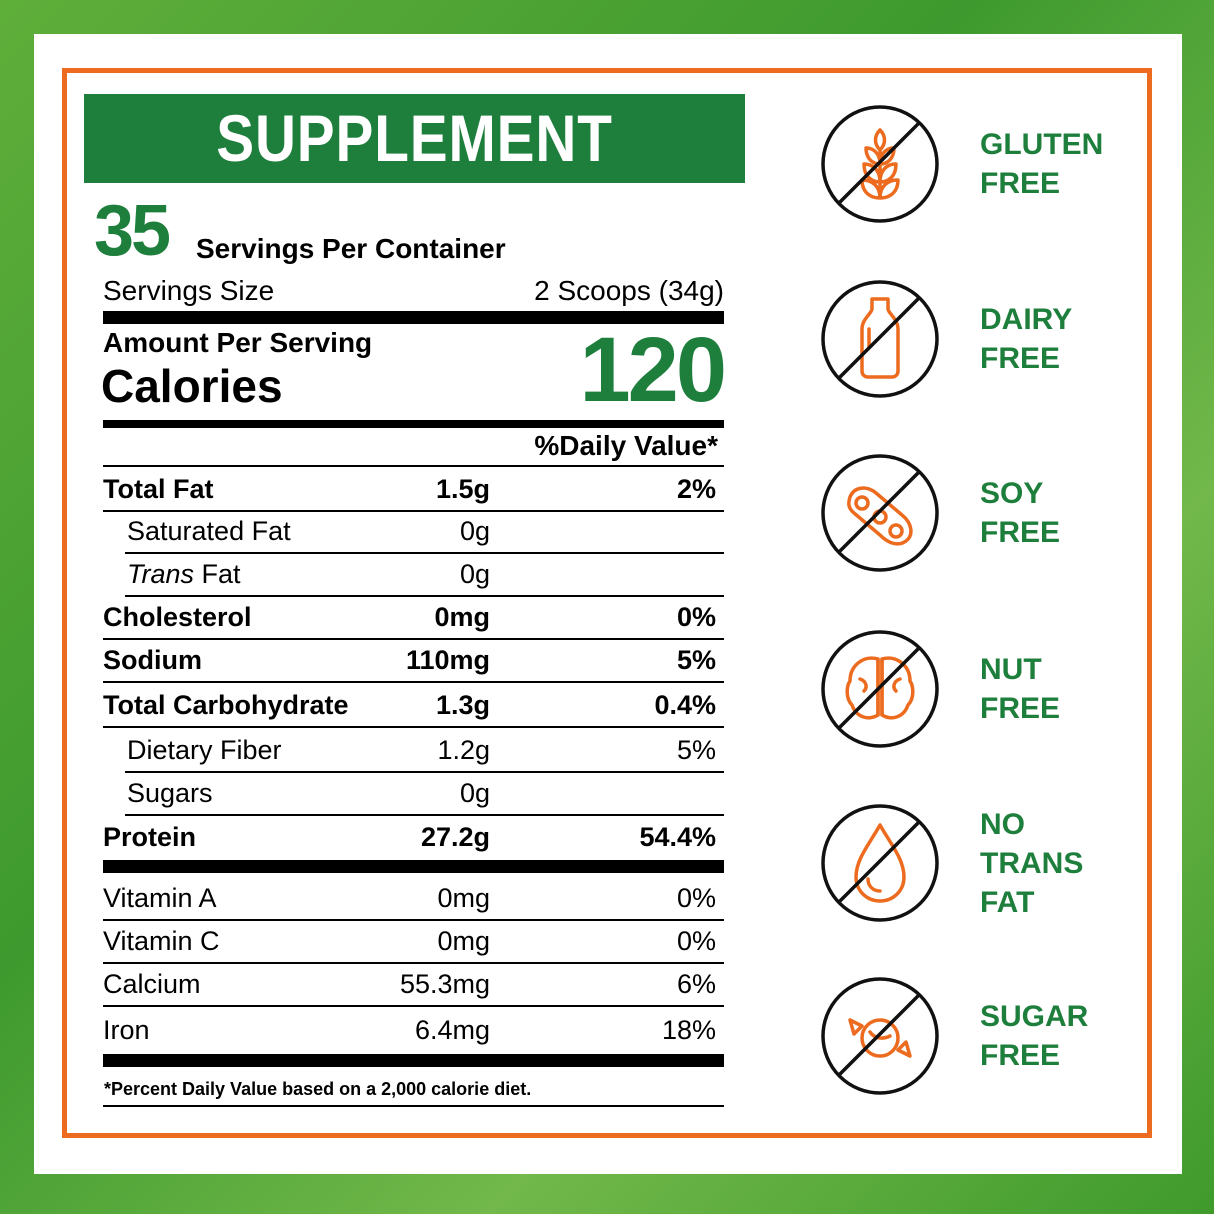 This screenshot has height=1214, width=1214. I want to click on nutrient-amount: 1.5g, so click(462, 489).